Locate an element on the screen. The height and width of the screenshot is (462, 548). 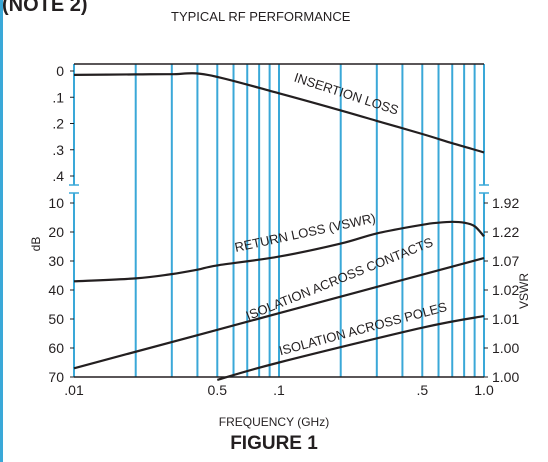
y-tick-label: 50 is located at coordinates (56, 319).